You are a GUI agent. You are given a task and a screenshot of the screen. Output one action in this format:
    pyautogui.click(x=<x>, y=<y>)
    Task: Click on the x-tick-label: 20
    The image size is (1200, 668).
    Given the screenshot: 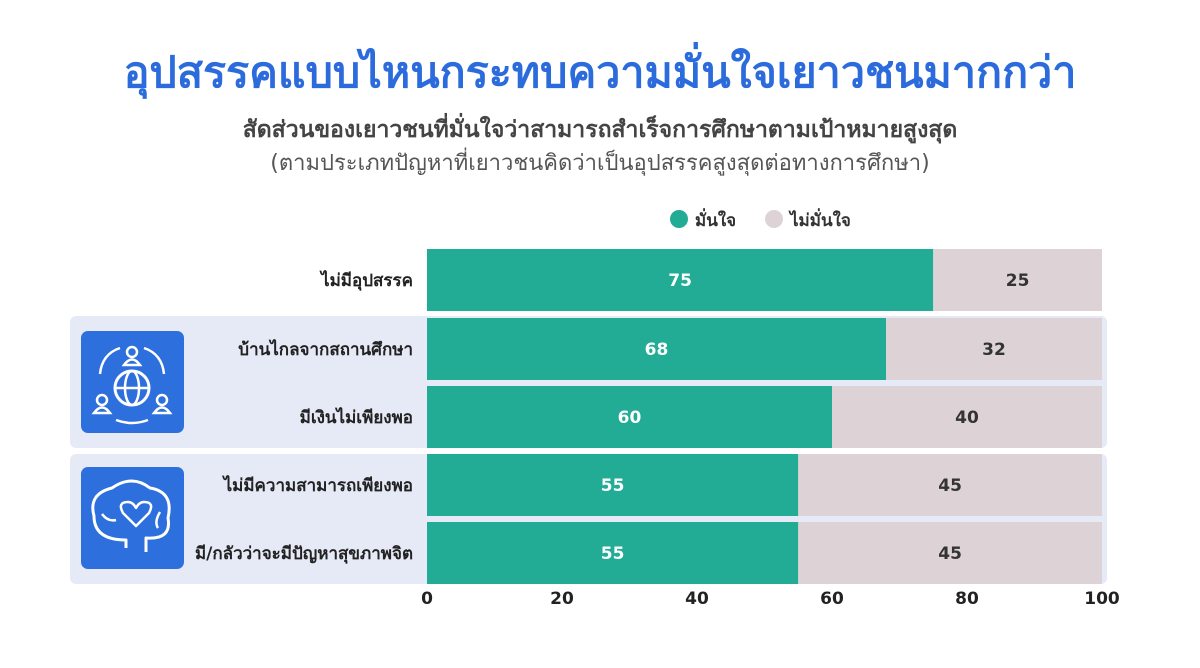 What is the action you would take?
    pyautogui.click(x=562, y=599)
    